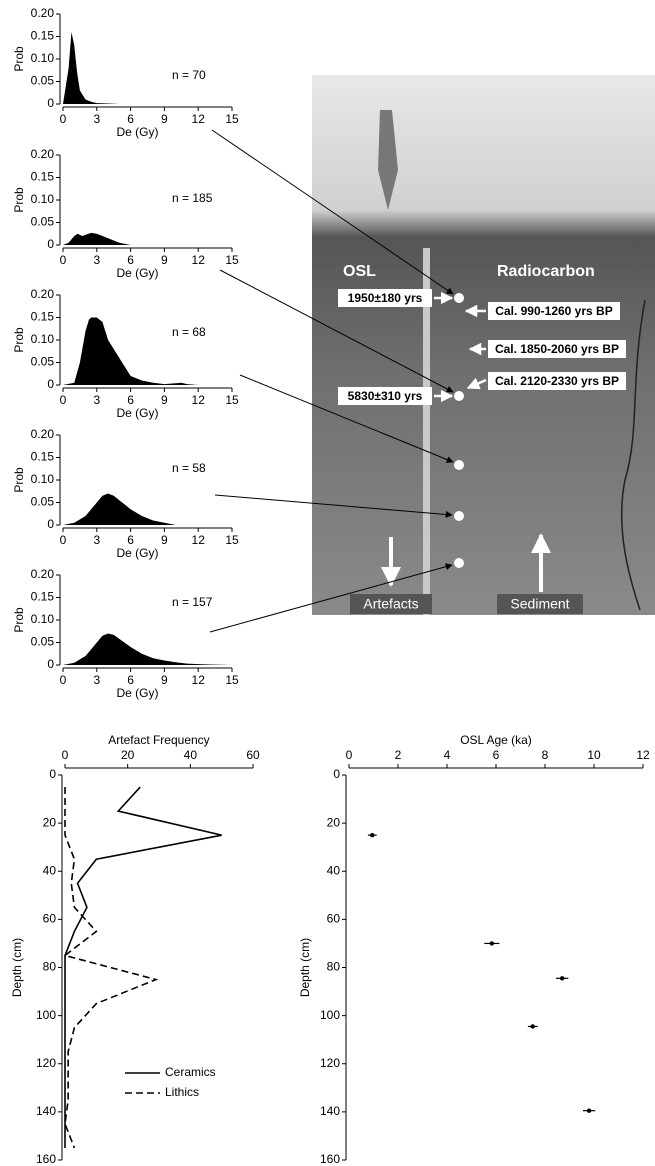 Image resolution: width=655 pixels, height=1166 pixels. Describe the element at coordinates (553, 311) in the screenshot. I see `radiocarbon-age: Cal. 990-1260 yrs BP` at that location.